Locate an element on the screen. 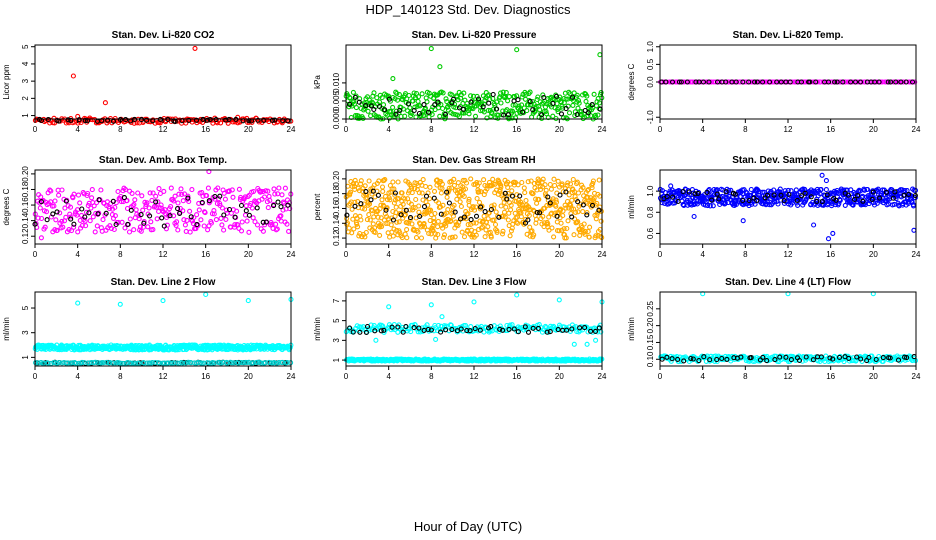 This screenshot has width=936, height=540. y-tick-label: 1.0 is located at coordinates (650, 47).